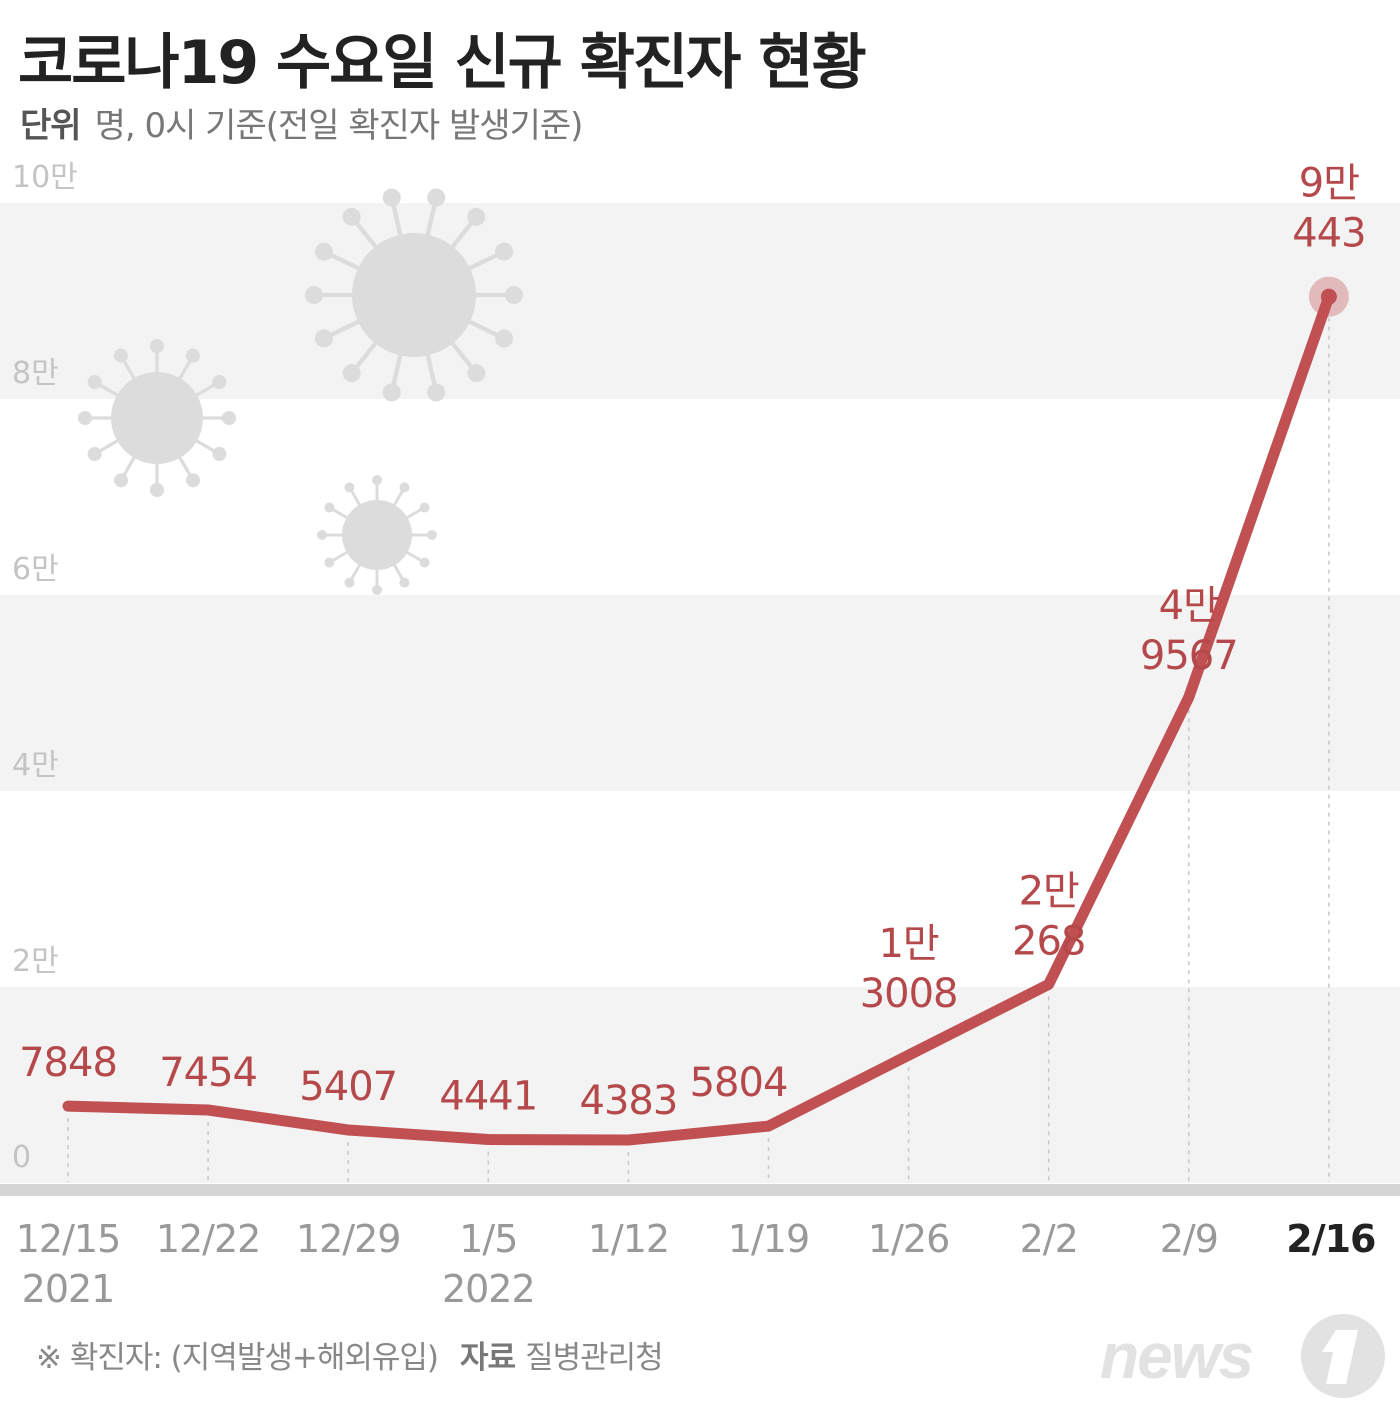  Describe the element at coordinates (1329, 184) in the screenshot. I see `data-label: 9만` at that location.